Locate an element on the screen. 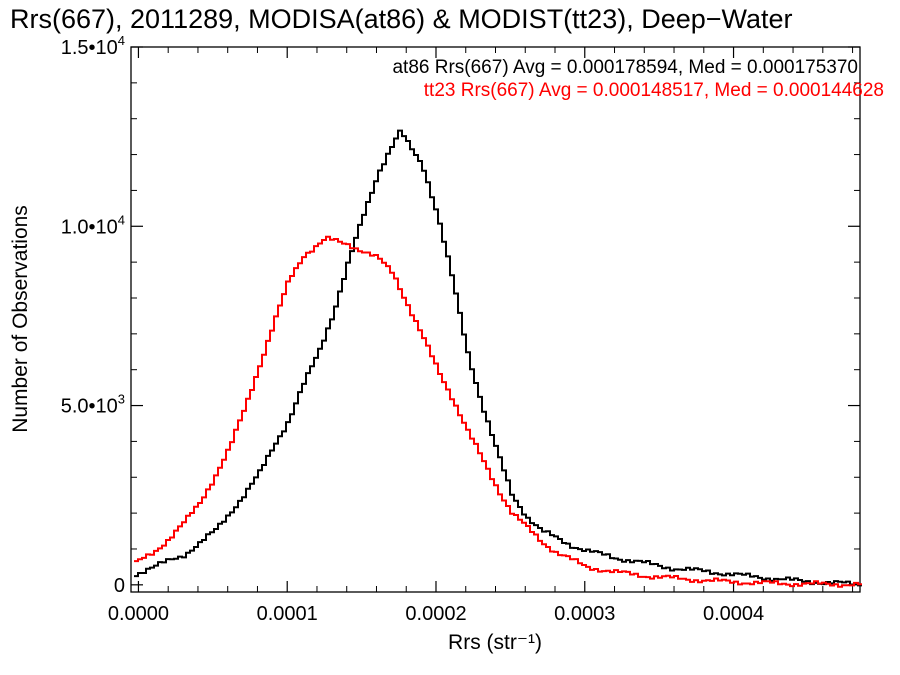 The height and width of the screenshot is (675, 900). x-tick-label: 0.0004 is located at coordinates (733, 614).